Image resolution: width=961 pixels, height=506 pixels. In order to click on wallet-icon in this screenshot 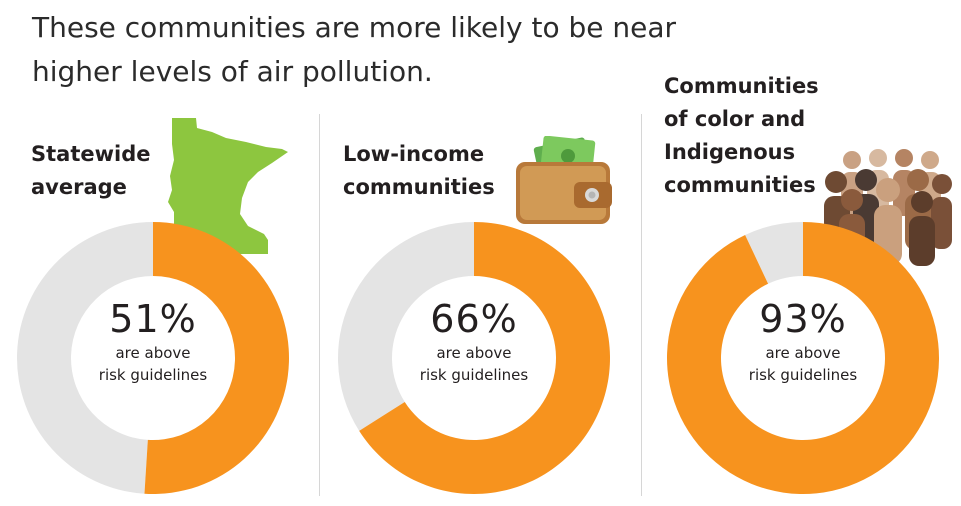, I will do `click(564, 180)`.